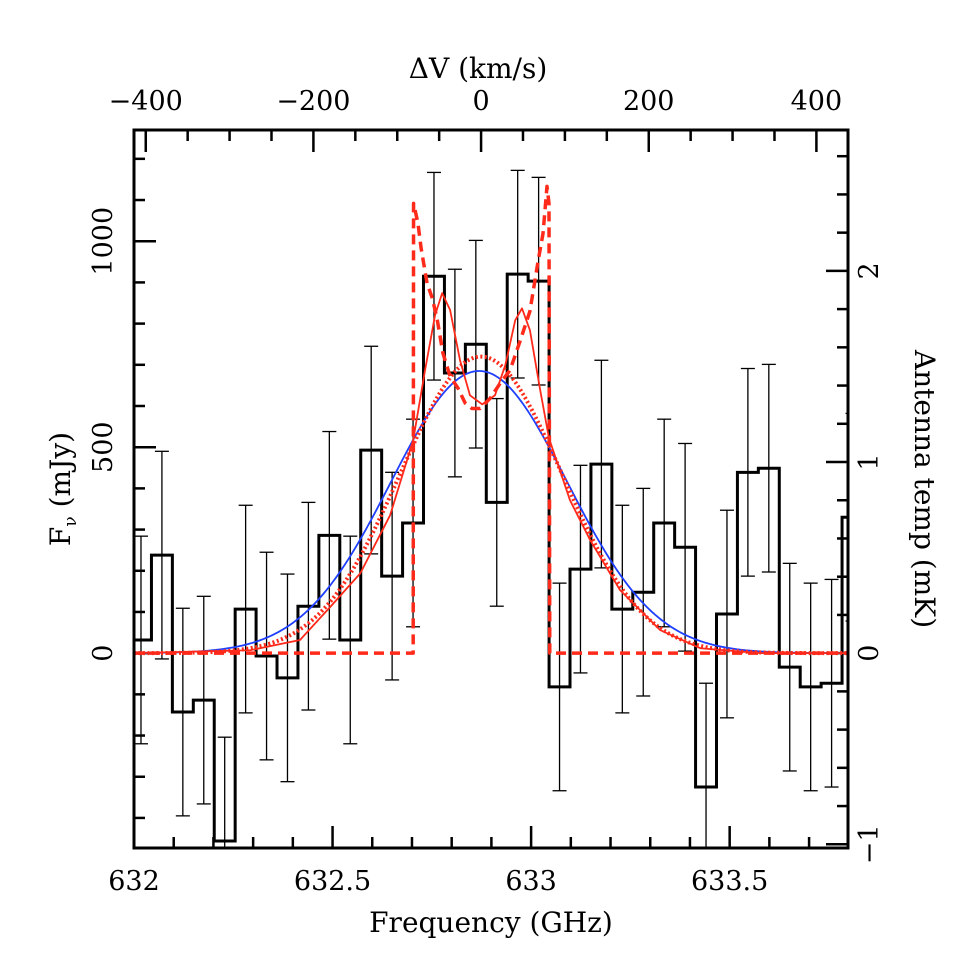 This screenshot has width=980, height=980. What do you see at coordinates (60, 469) in the screenshot?
I see `y-axis-title-unit: (mJy)` at bounding box center [60, 469].